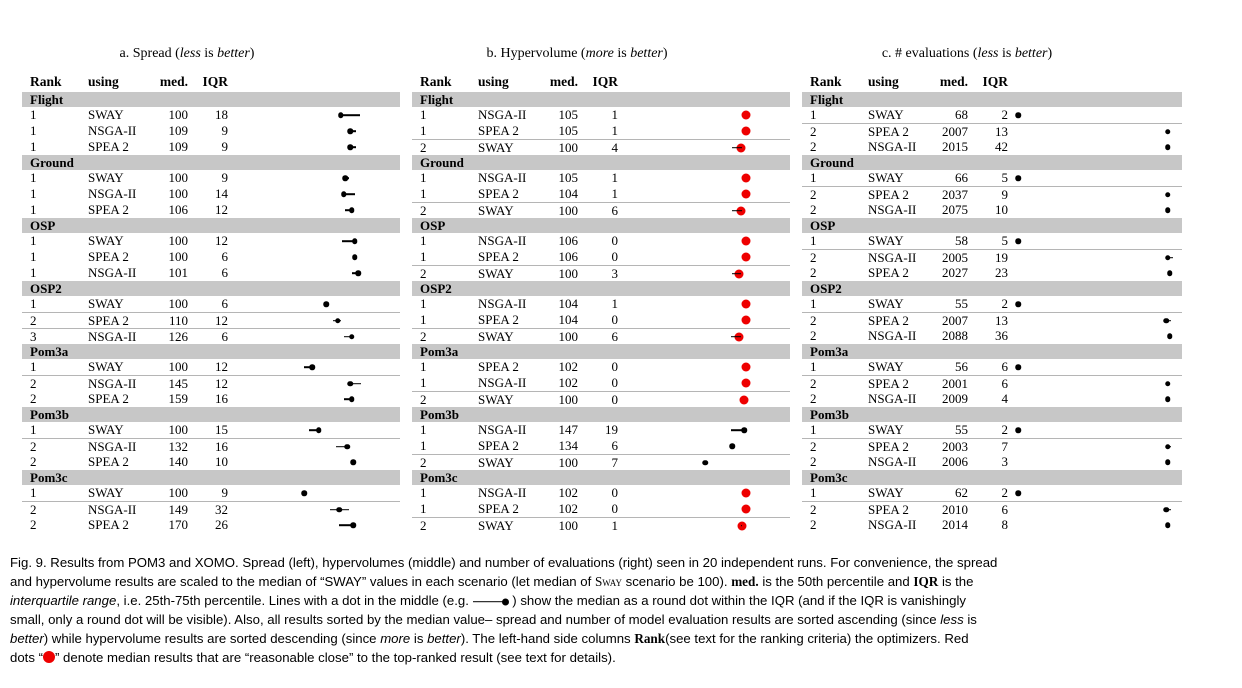  What do you see at coordinates (992, 509) in the screenshot?
I see `table-row: 2 SPEA 2 2010 6` at bounding box center [992, 509].